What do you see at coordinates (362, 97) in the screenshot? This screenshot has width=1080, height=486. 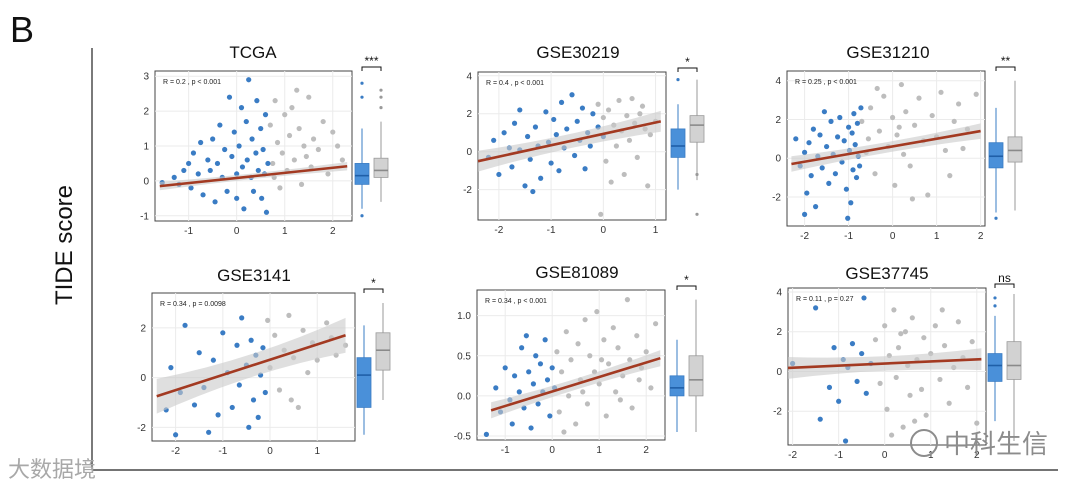 I see `box-outlier-blue` at bounding box center [362, 97].